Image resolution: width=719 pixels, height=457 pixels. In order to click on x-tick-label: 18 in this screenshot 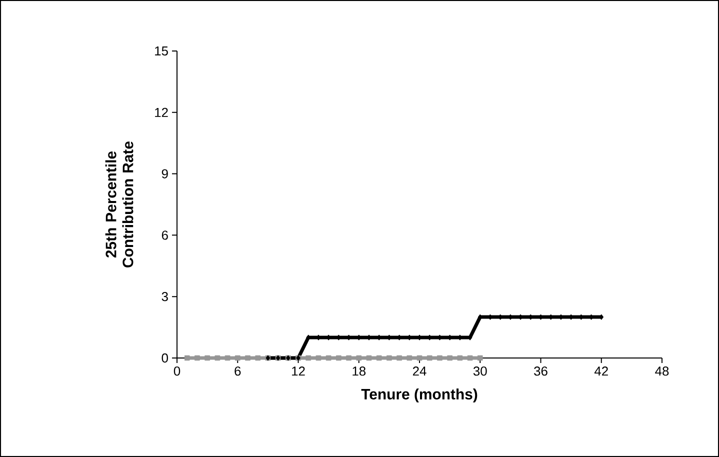, I will do `click(359, 371)`.